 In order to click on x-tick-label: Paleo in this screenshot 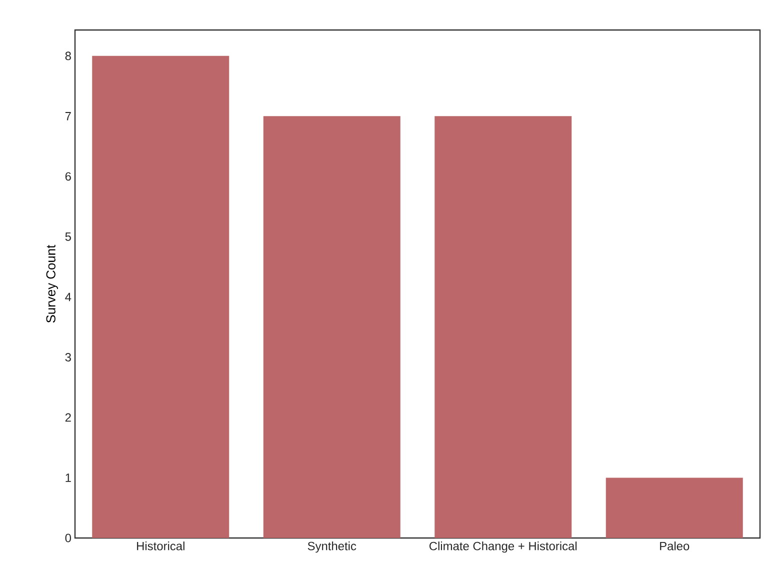, I will do `click(675, 546)`.